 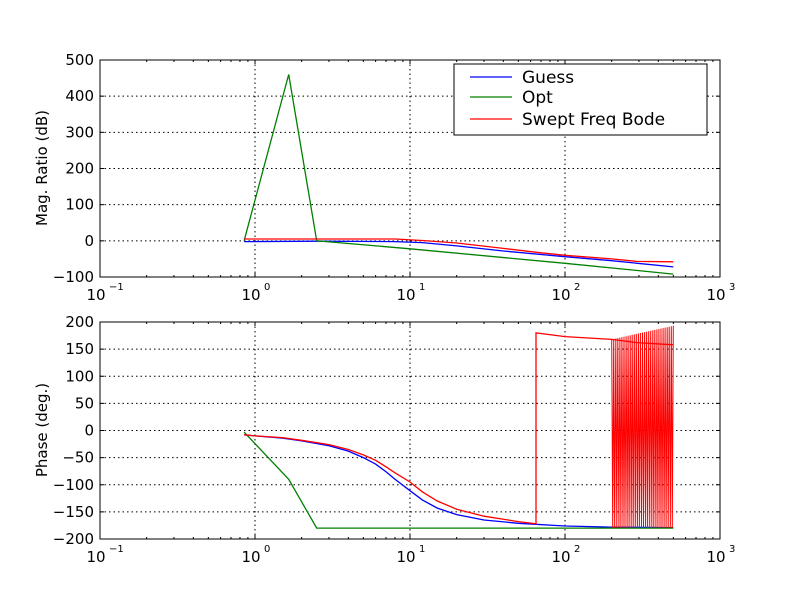 I want to click on magnitude-x-tick-exponent: 3, so click(x=732, y=287).